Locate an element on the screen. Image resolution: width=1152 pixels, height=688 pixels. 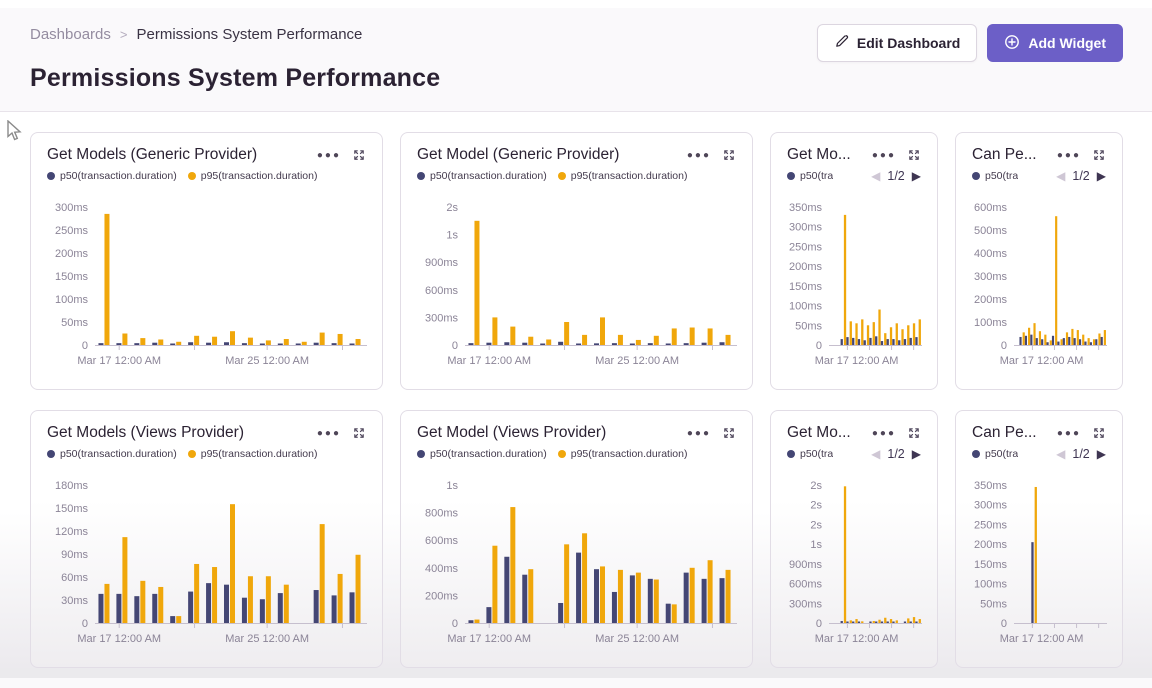
add-widget-button: Add Widget is located at coordinates (1055, 43).